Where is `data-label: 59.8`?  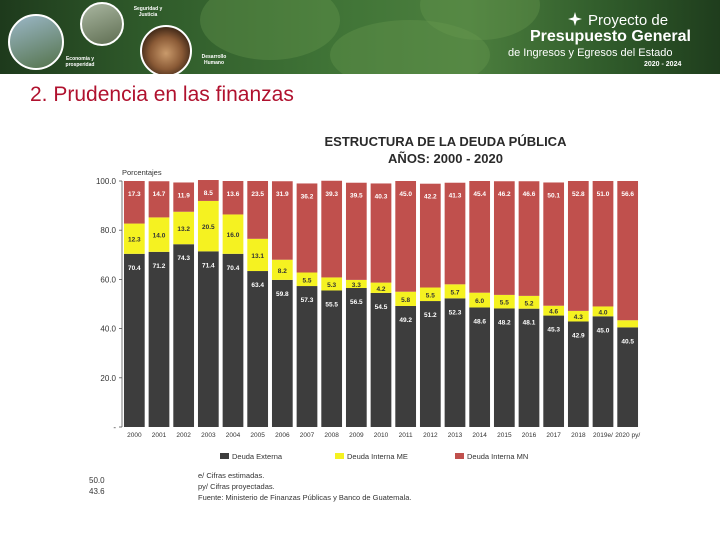 data-label: 59.8 is located at coordinates (282, 294).